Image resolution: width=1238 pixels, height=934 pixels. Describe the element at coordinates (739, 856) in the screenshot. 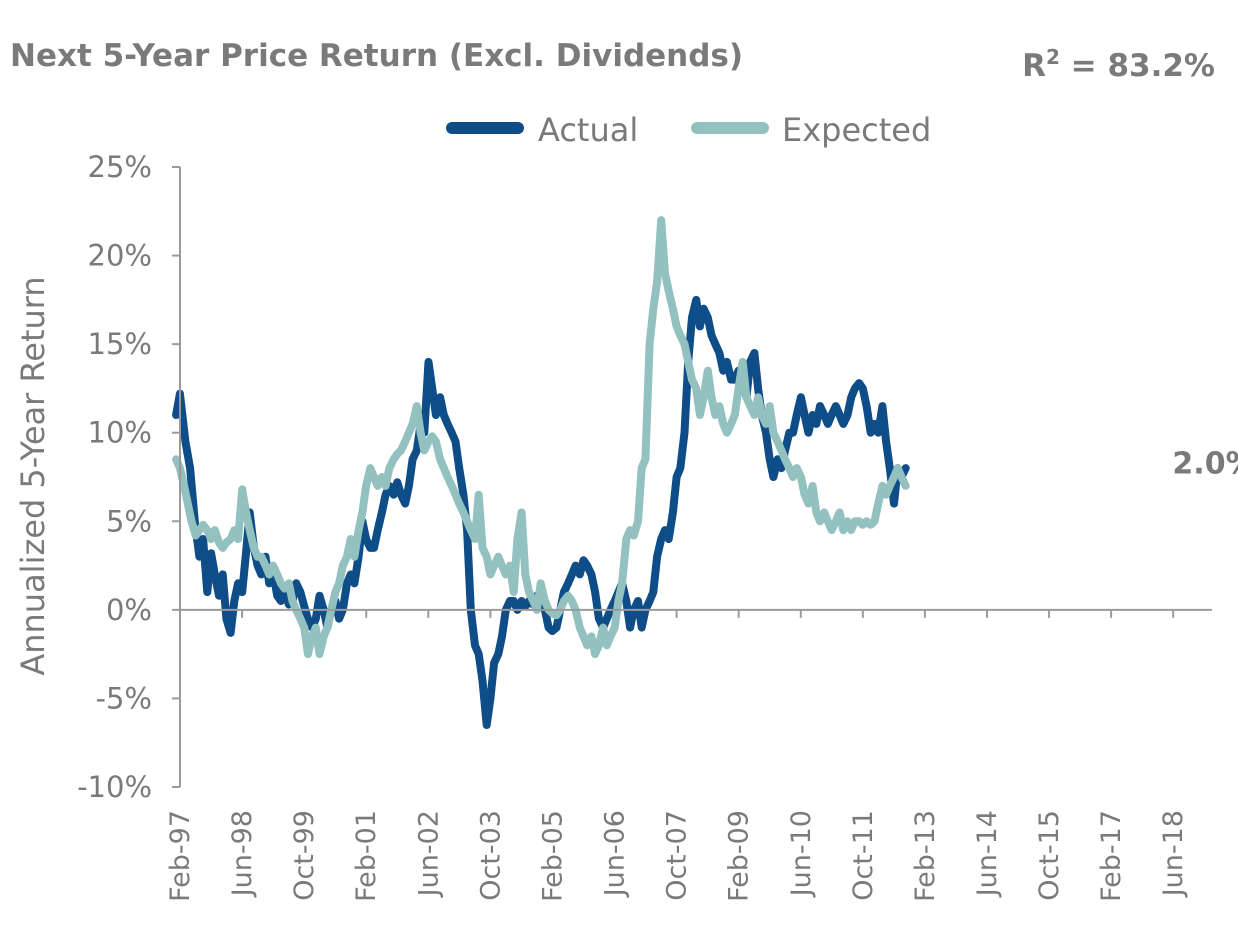

I see `x-tick-label: Feb-09` at that location.